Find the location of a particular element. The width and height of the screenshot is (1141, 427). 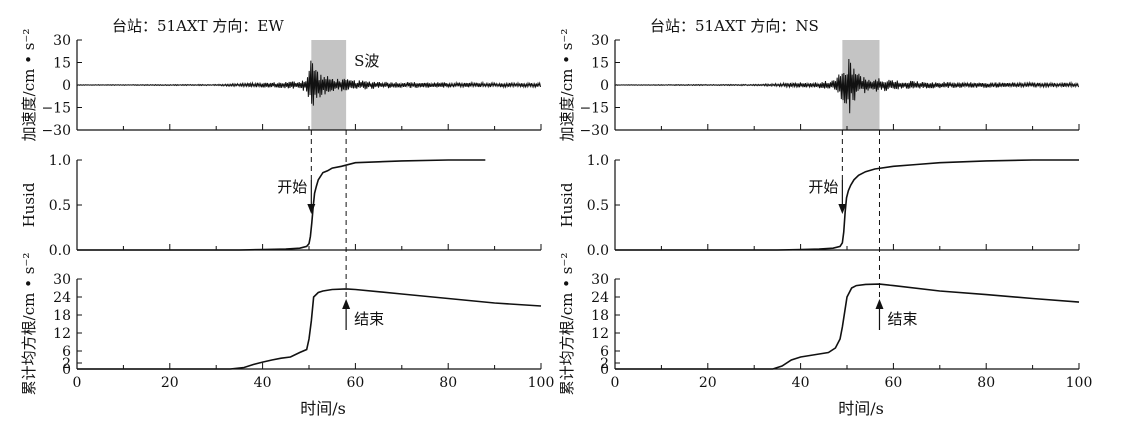

annotation-s-wave: S波 is located at coordinates (366, 61).